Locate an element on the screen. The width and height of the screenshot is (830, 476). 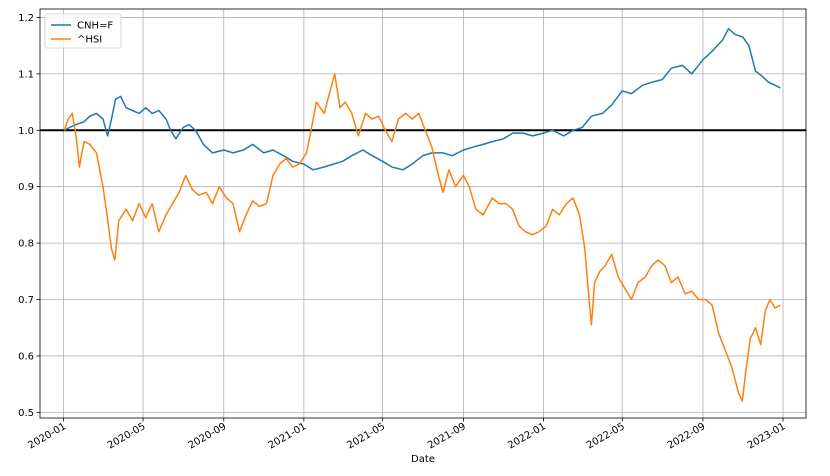
y-tick-label: 0.7 is located at coordinates (26, 300).